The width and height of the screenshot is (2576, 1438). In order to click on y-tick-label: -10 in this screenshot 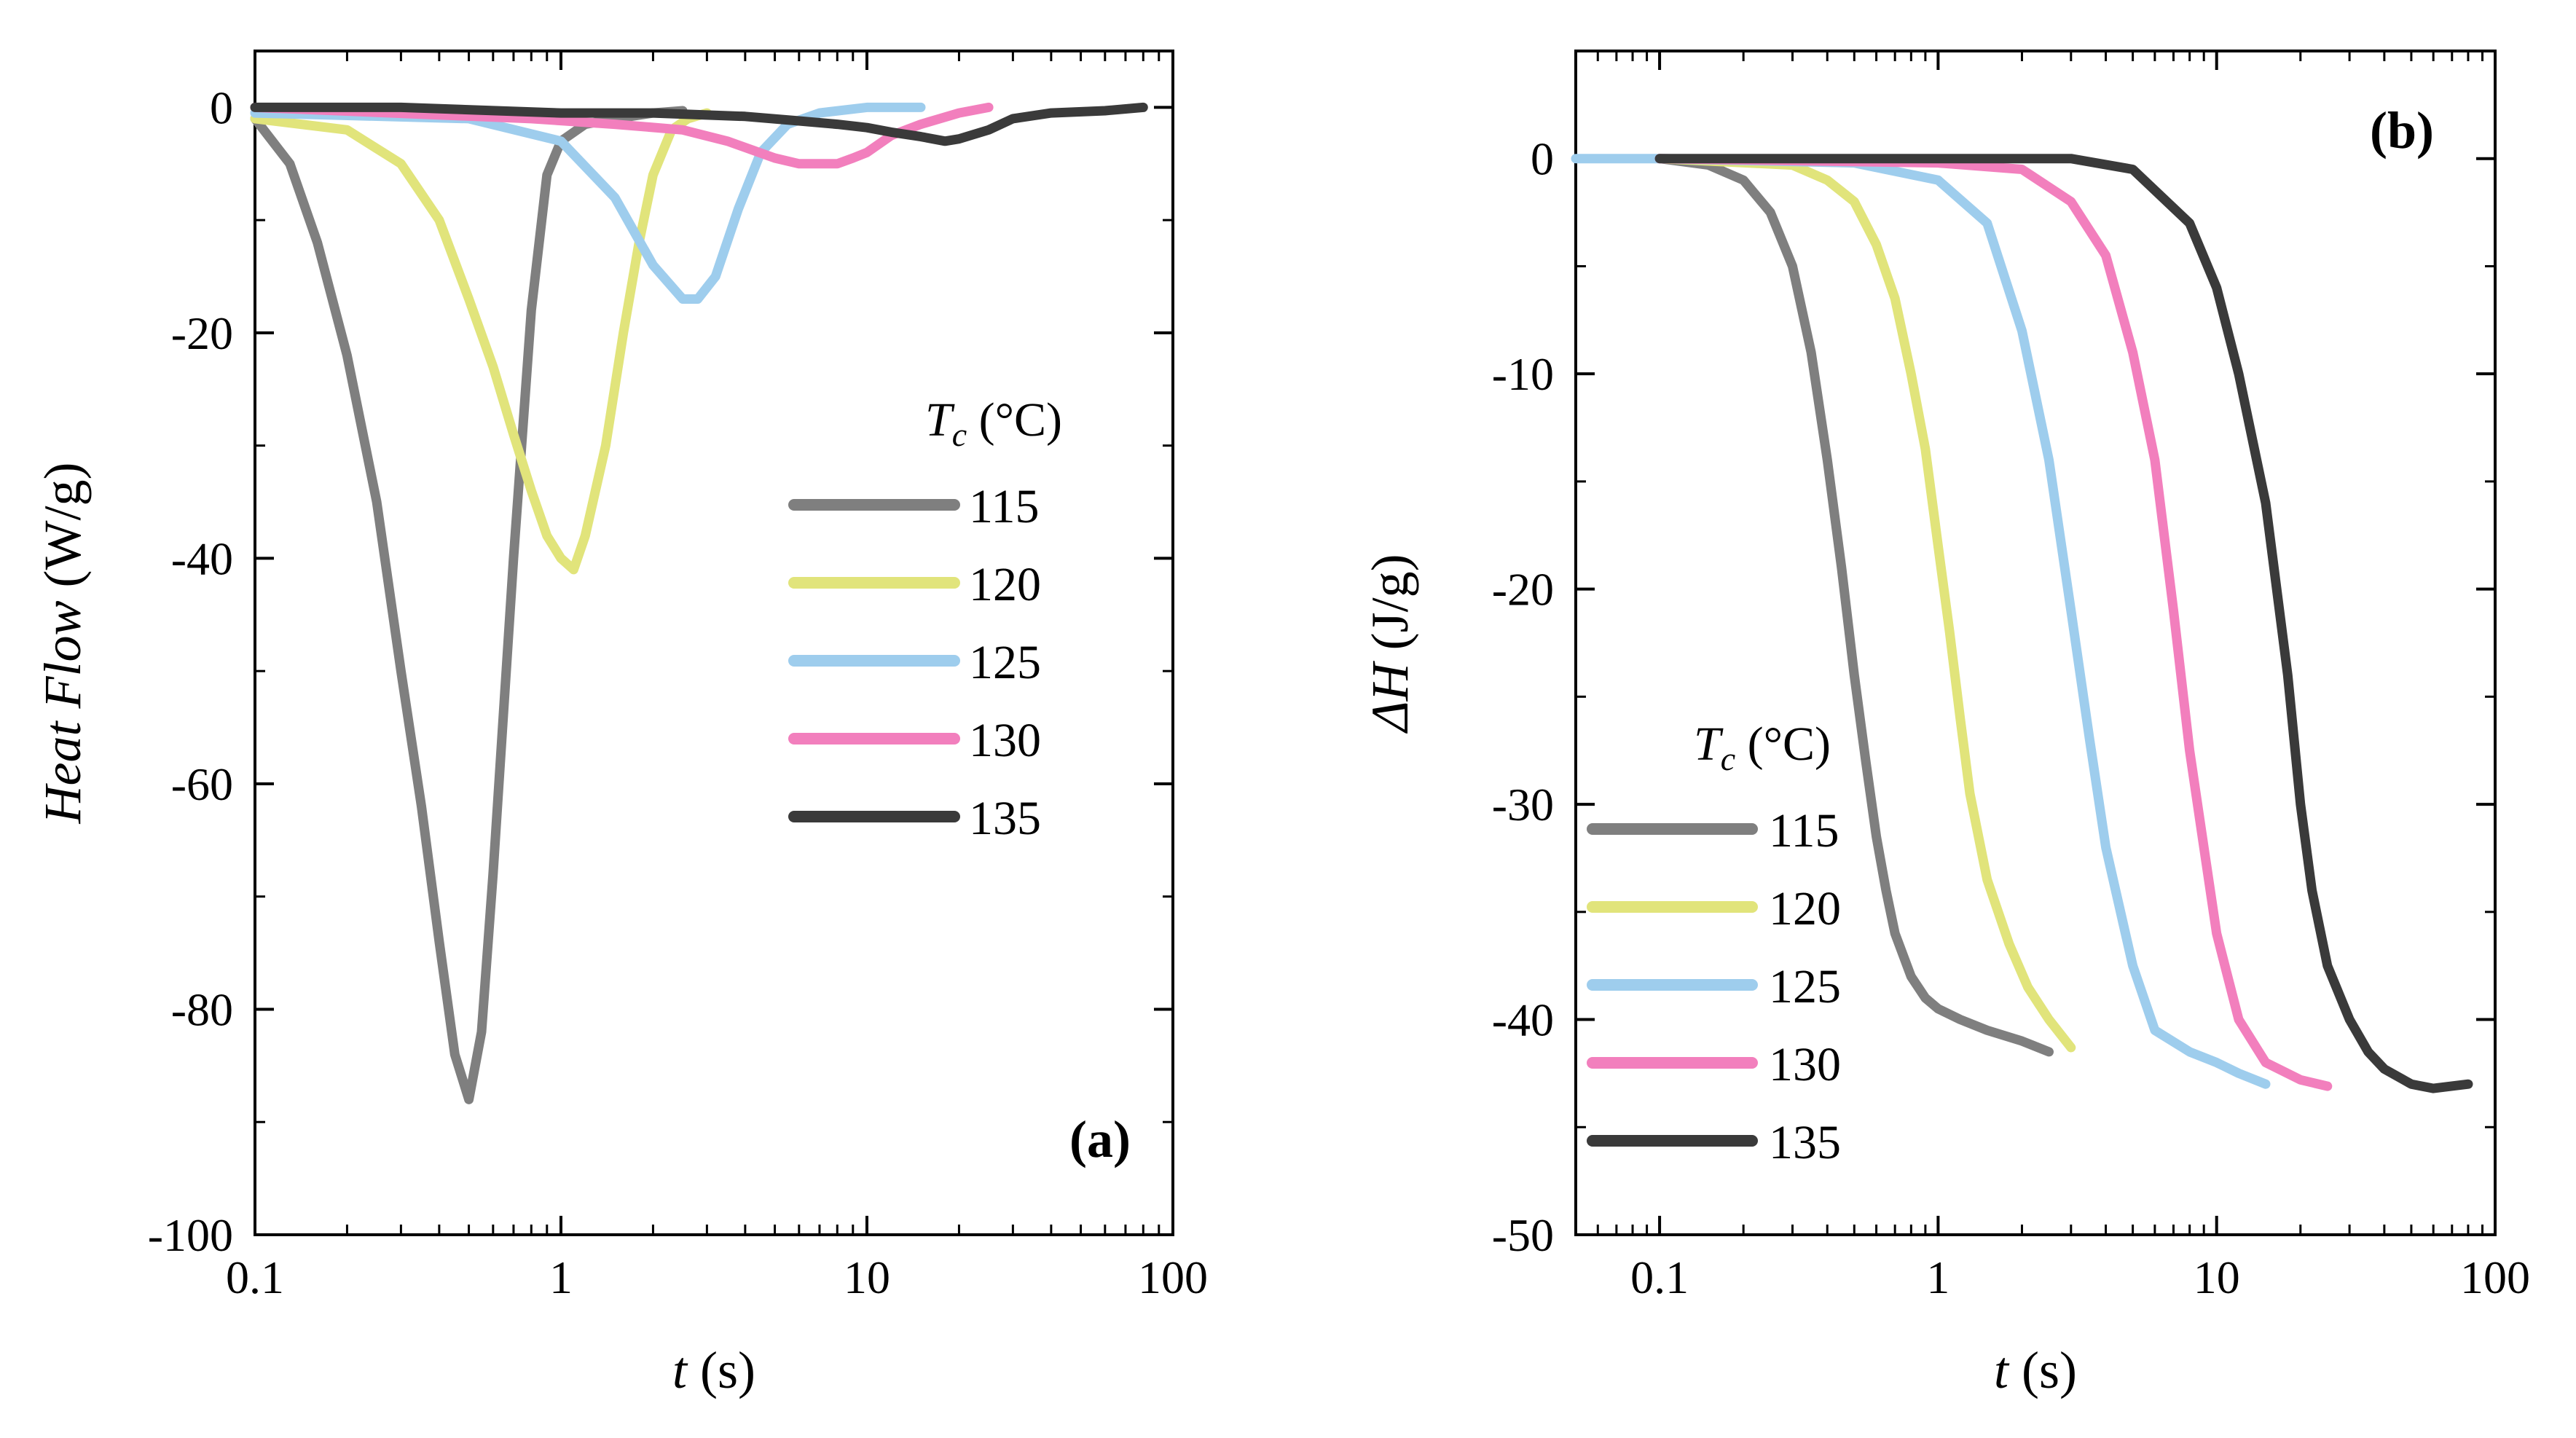, I will do `click(1523, 374)`.